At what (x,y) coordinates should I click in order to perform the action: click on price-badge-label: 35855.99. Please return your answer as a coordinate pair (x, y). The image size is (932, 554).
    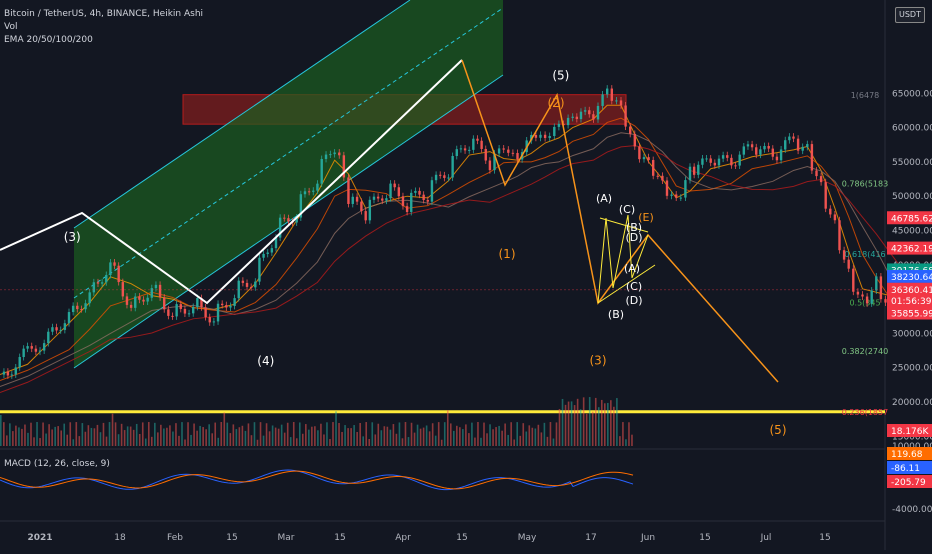
    Looking at the image, I should click on (911, 315).